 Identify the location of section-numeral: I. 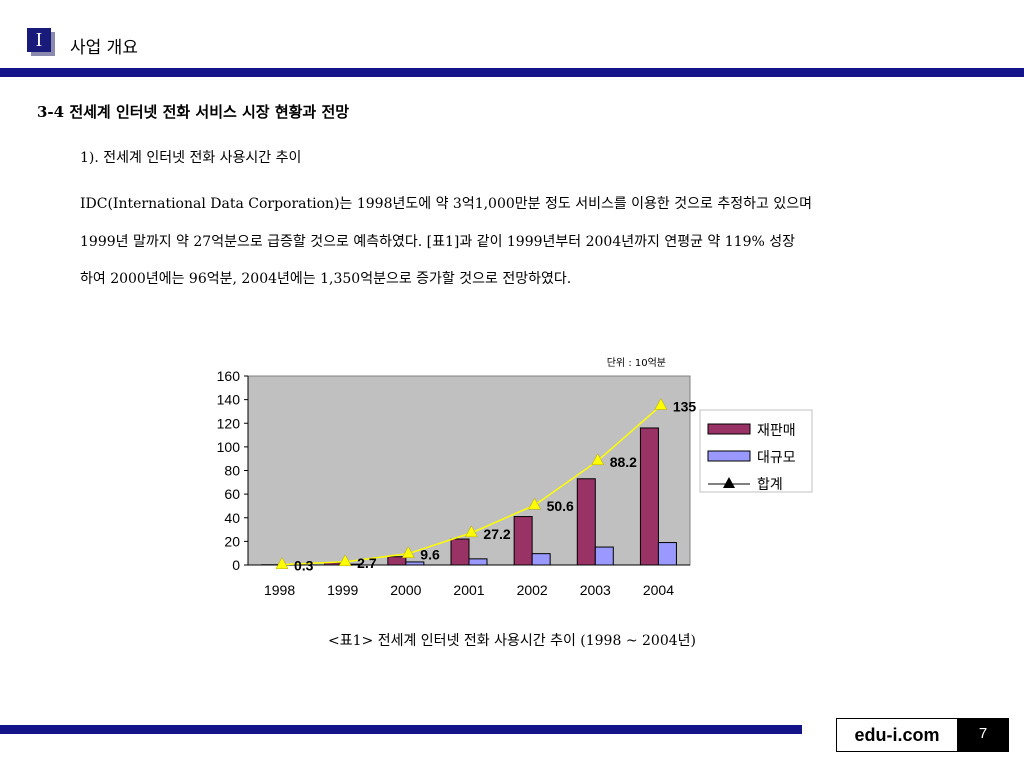
(39, 40).